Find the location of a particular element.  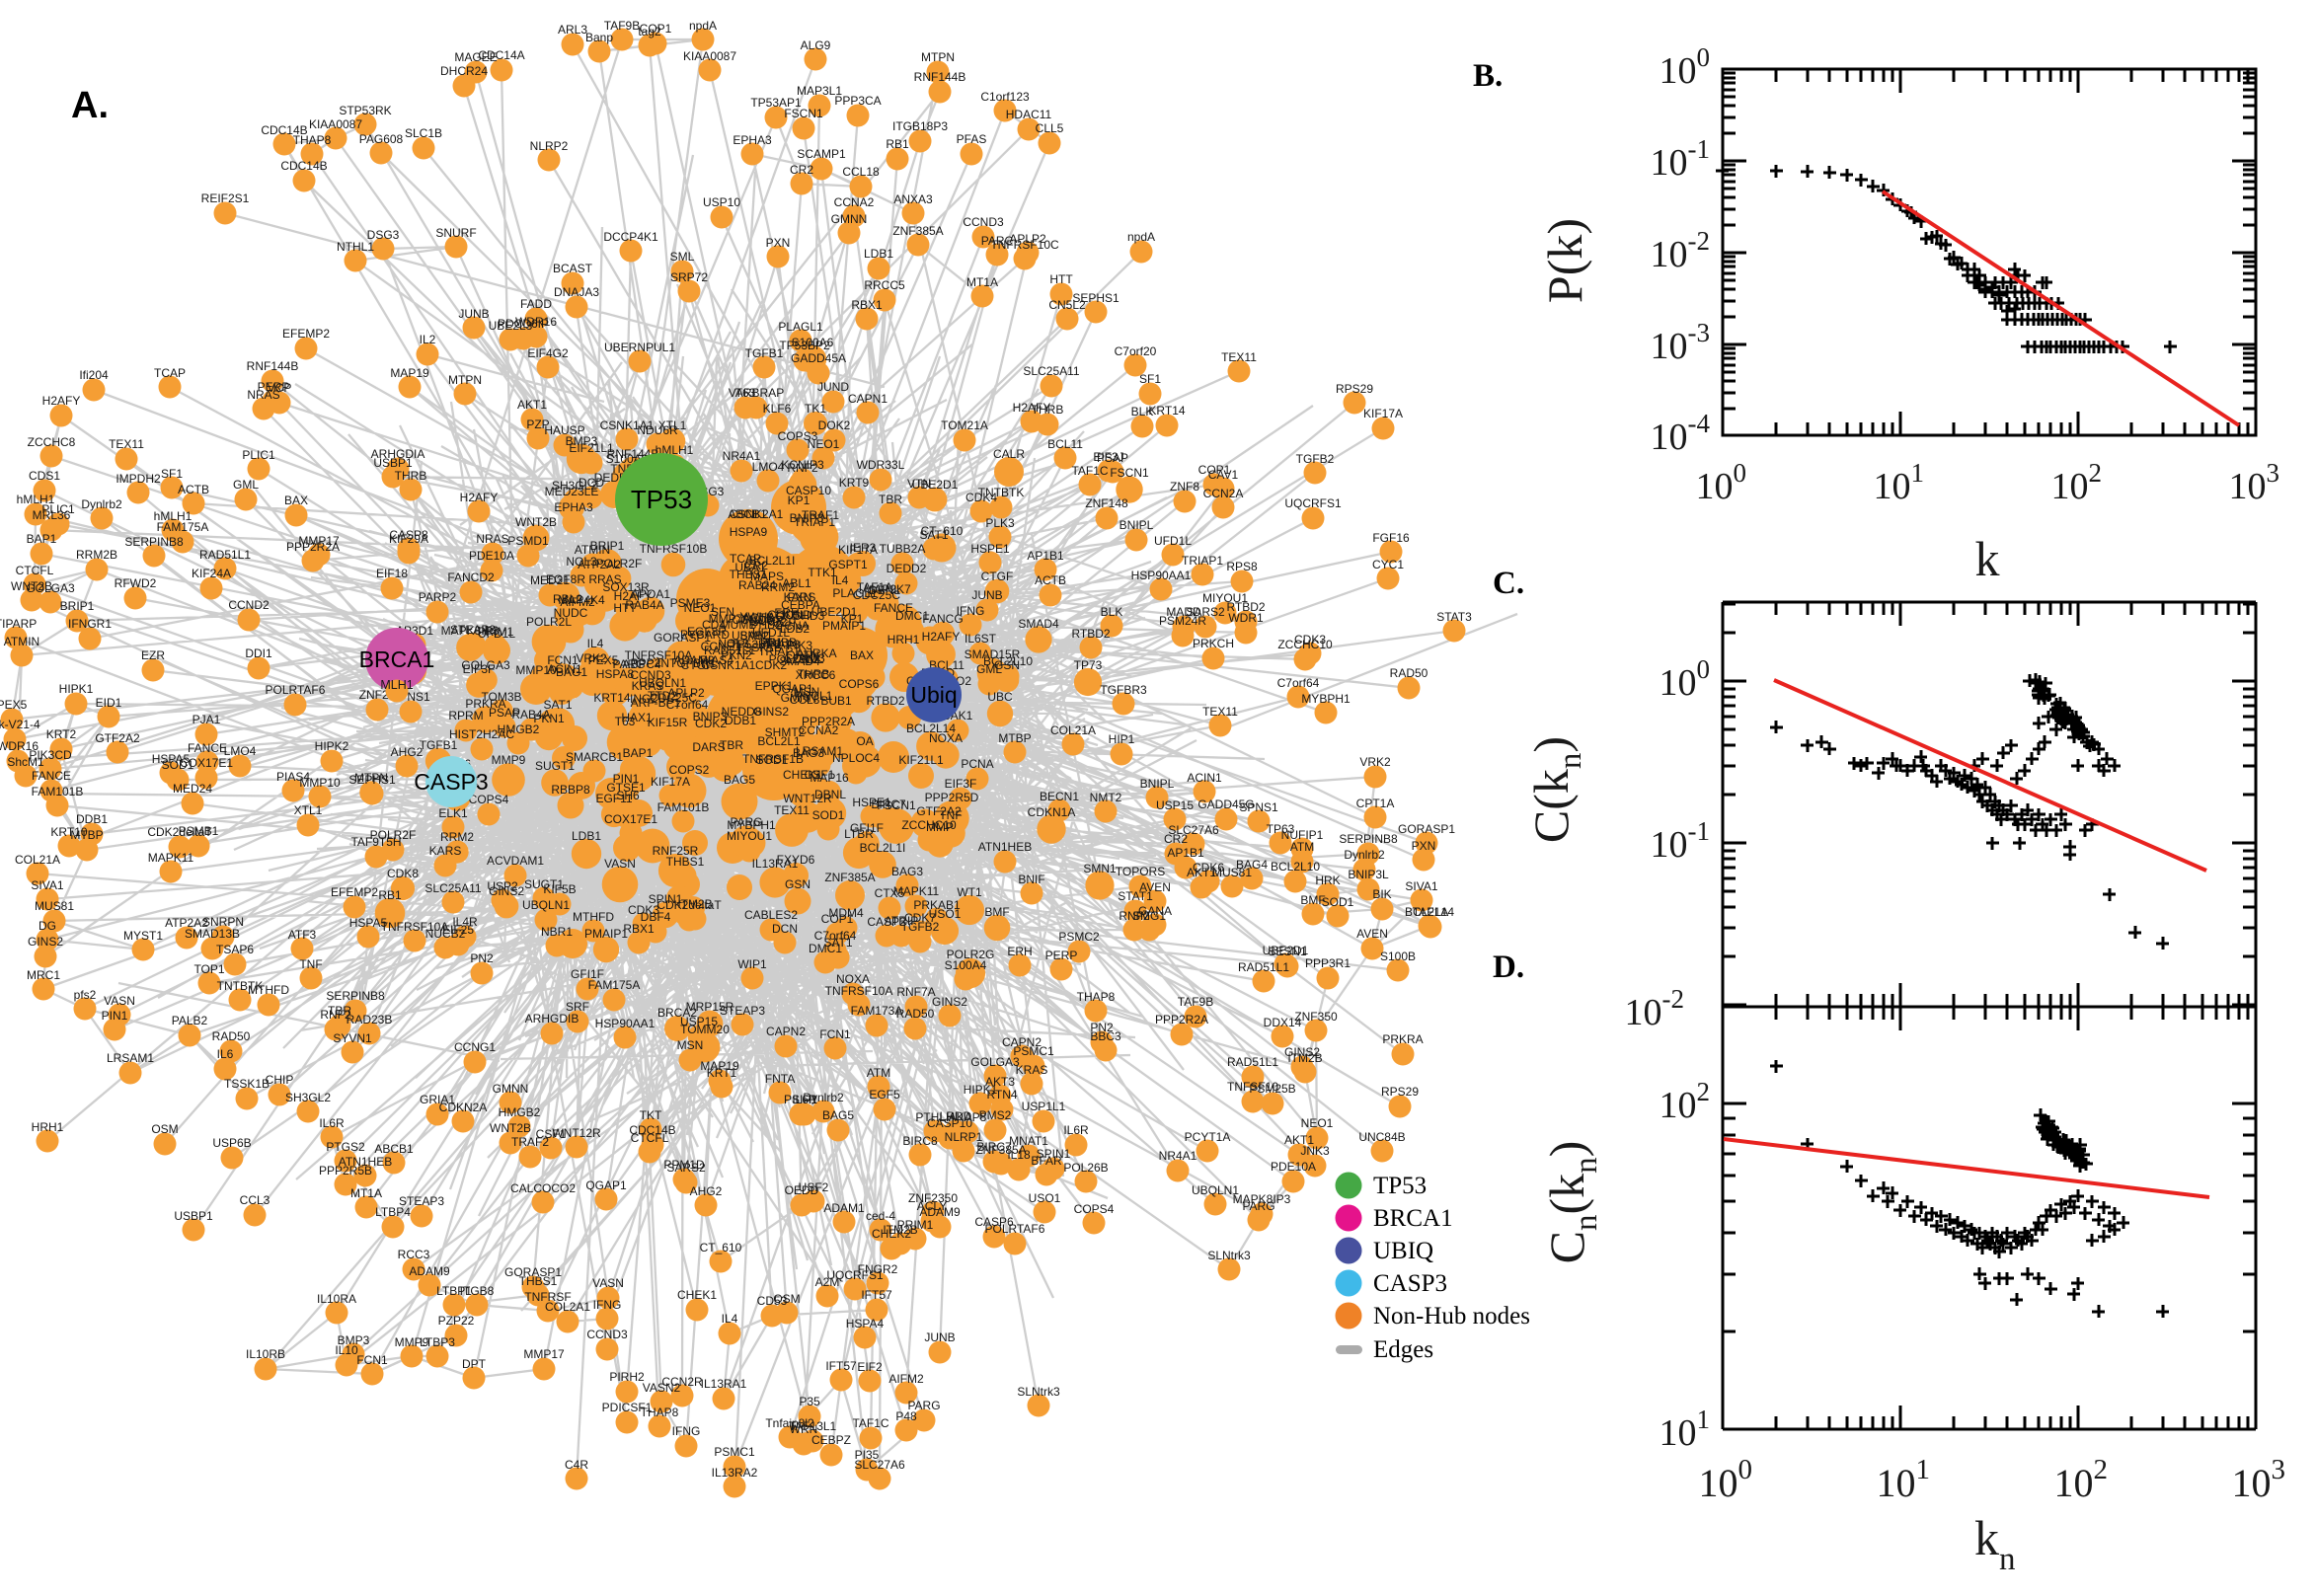

svg-text: MMP7A is located at coordinates (730, 619).